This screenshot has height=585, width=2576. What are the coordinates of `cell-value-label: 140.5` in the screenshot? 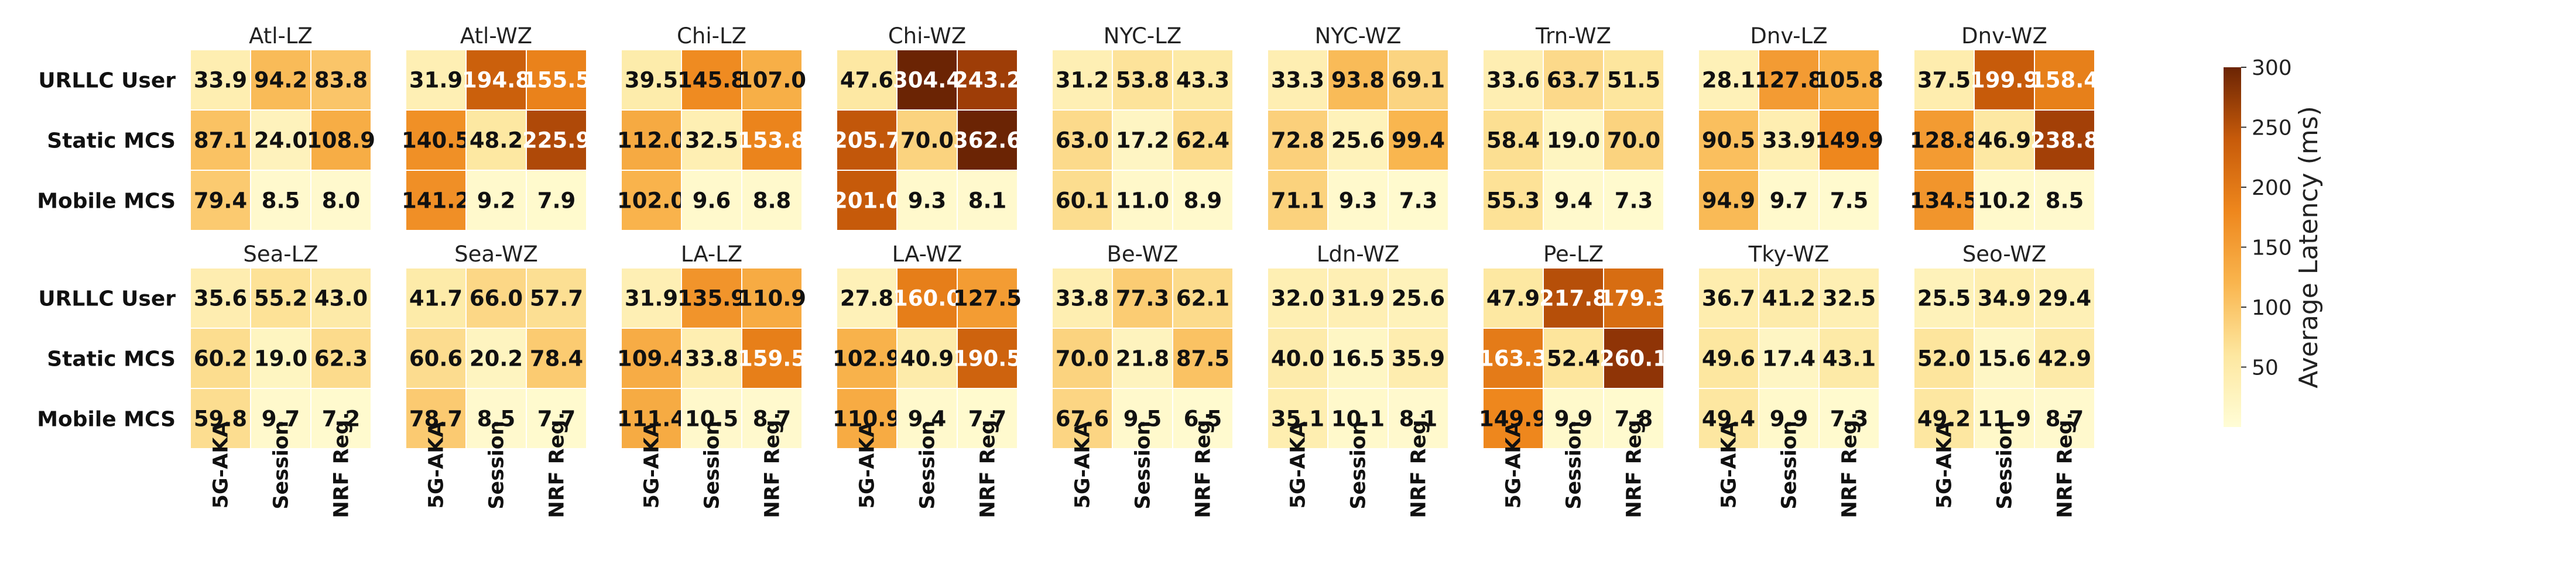 It's located at (436, 140).